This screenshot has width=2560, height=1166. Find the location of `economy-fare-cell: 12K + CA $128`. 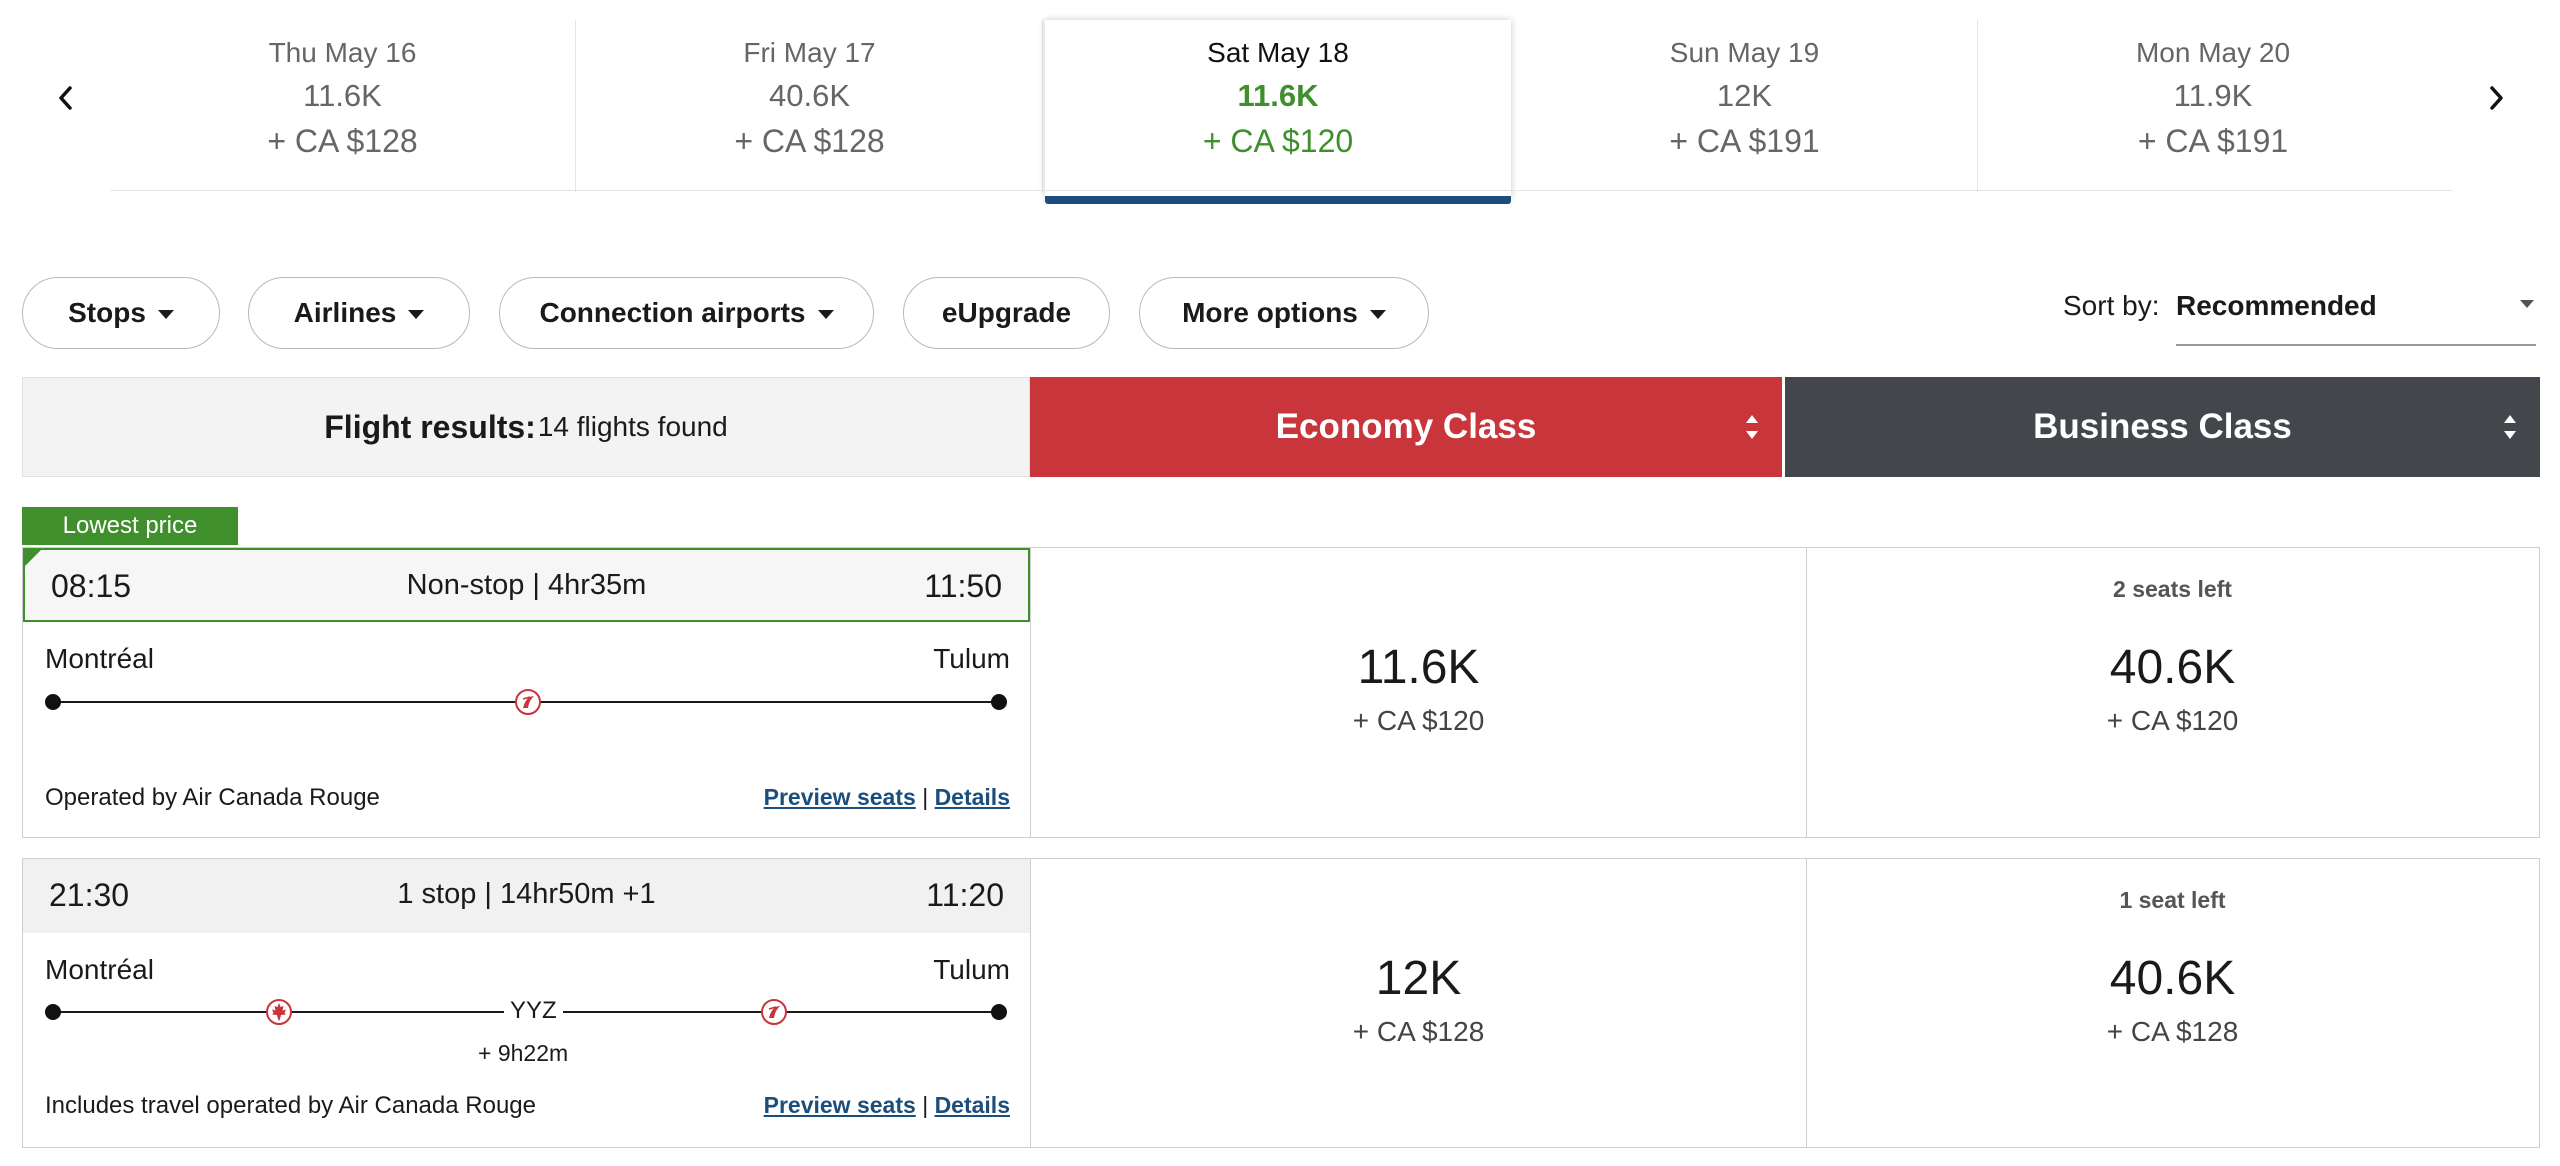

economy-fare-cell: 12K + CA $128 is located at coordinates (1418, 1003).